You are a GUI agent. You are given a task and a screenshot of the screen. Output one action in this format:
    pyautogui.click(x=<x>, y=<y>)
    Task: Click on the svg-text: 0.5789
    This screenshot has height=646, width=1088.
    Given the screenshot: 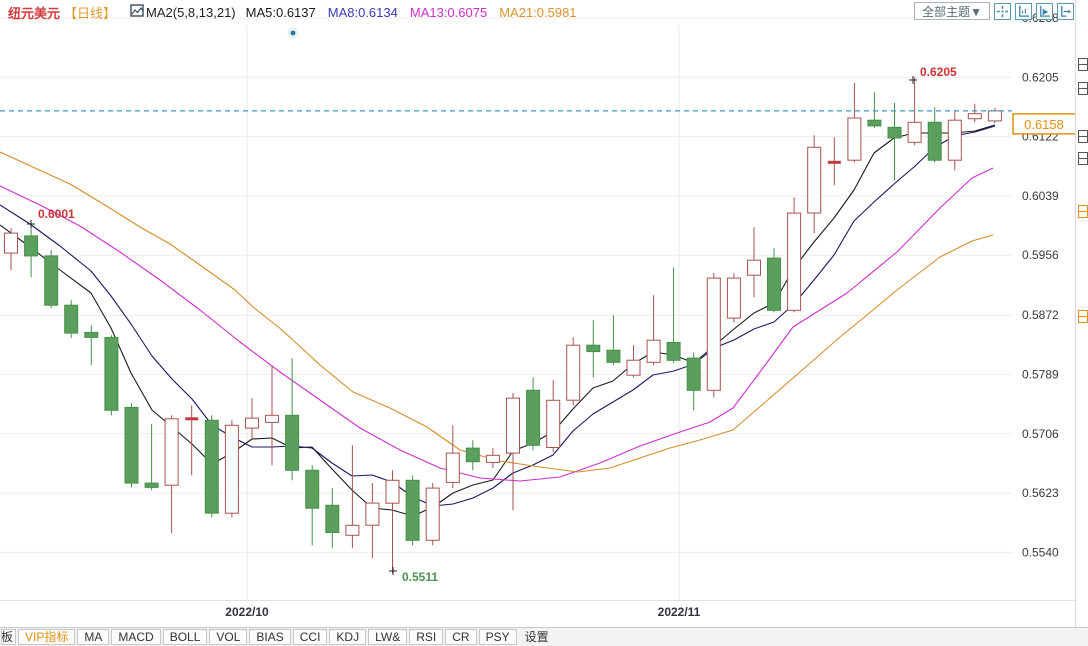 What is the action you would take?
    pyautogui.click(x=1040, y=375)
    